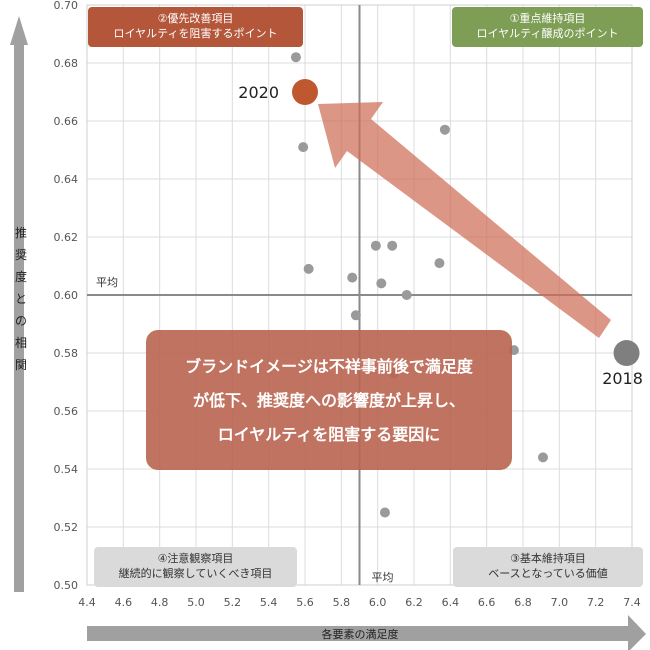  What do you see at coordinates (305, 92) in the screenshot?
I see `highlight-point-2020` at bounding box center [305, 92].